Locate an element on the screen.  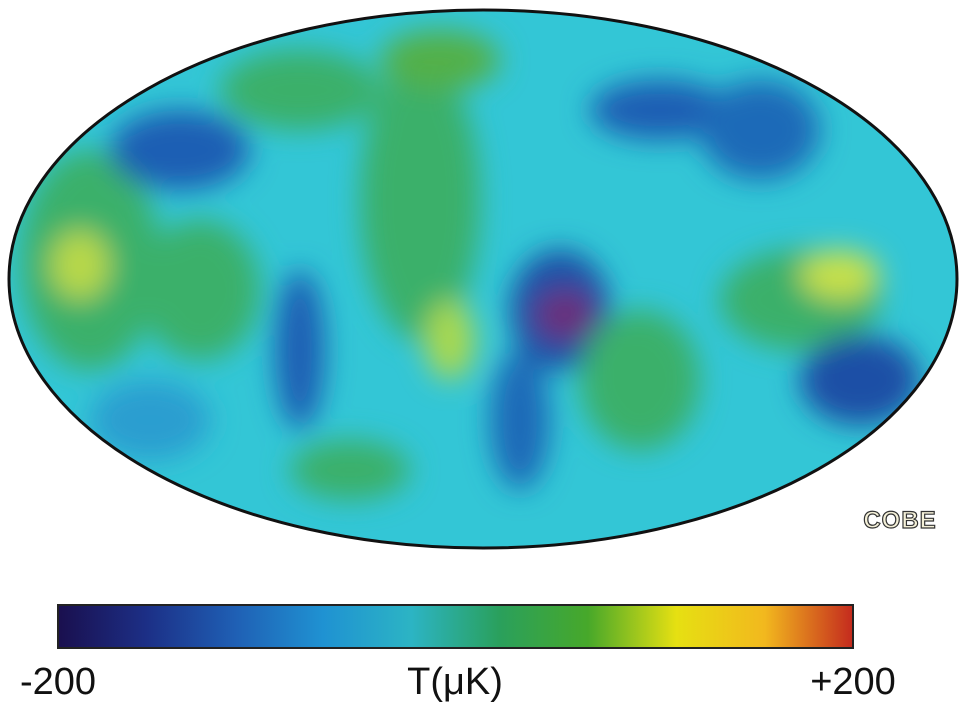
colorbar is located at coordinates (455, 626).